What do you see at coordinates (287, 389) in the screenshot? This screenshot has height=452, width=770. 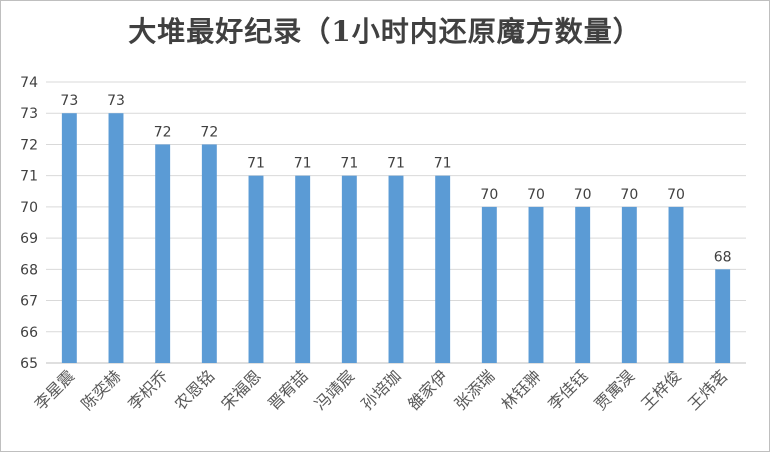 I see `x-tick-label: 晋宥喆` at bounding box center [287, 389].